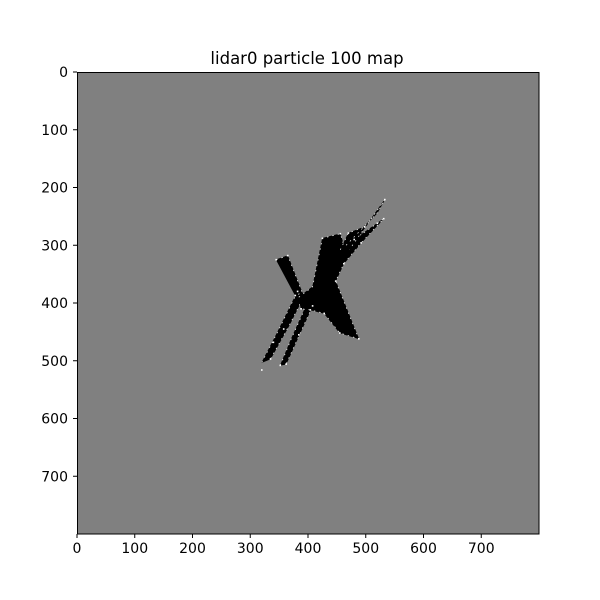 The height and width of the screenshot is (600, 600). I want to click on x-axis: 0 100 200 300 400 500 600 700, so click(284, 545).